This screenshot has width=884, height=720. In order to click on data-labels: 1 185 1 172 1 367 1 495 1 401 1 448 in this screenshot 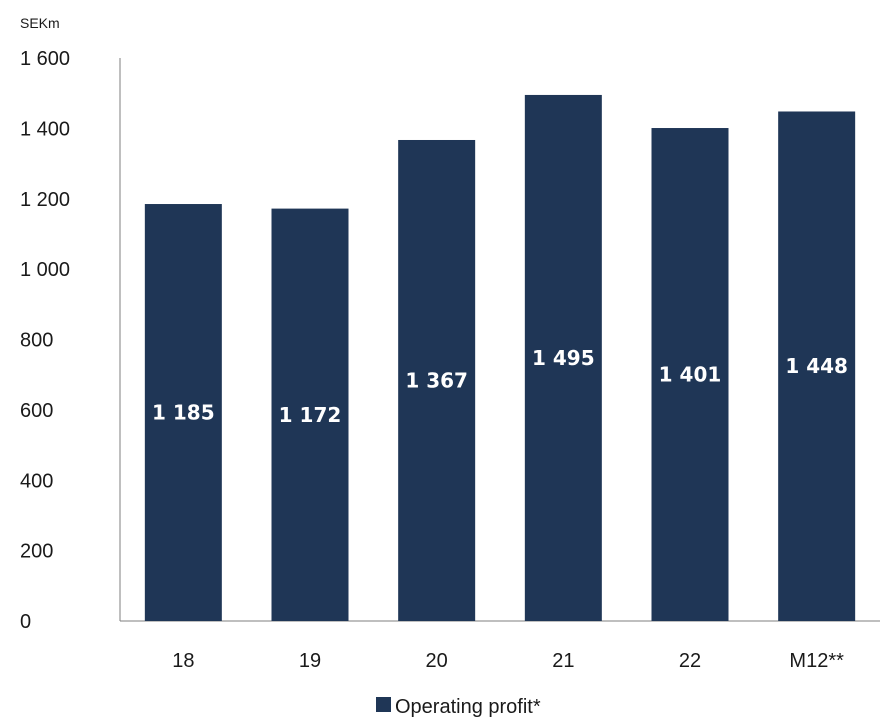, I will do `click(500, 386)`.